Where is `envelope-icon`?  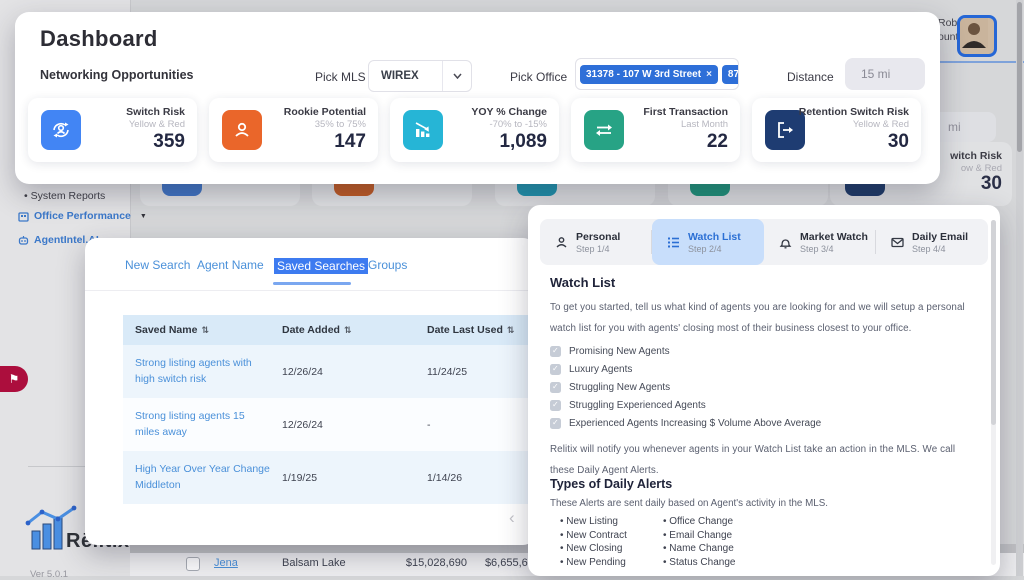
envelope-icon is located at coordinates (897, 242).